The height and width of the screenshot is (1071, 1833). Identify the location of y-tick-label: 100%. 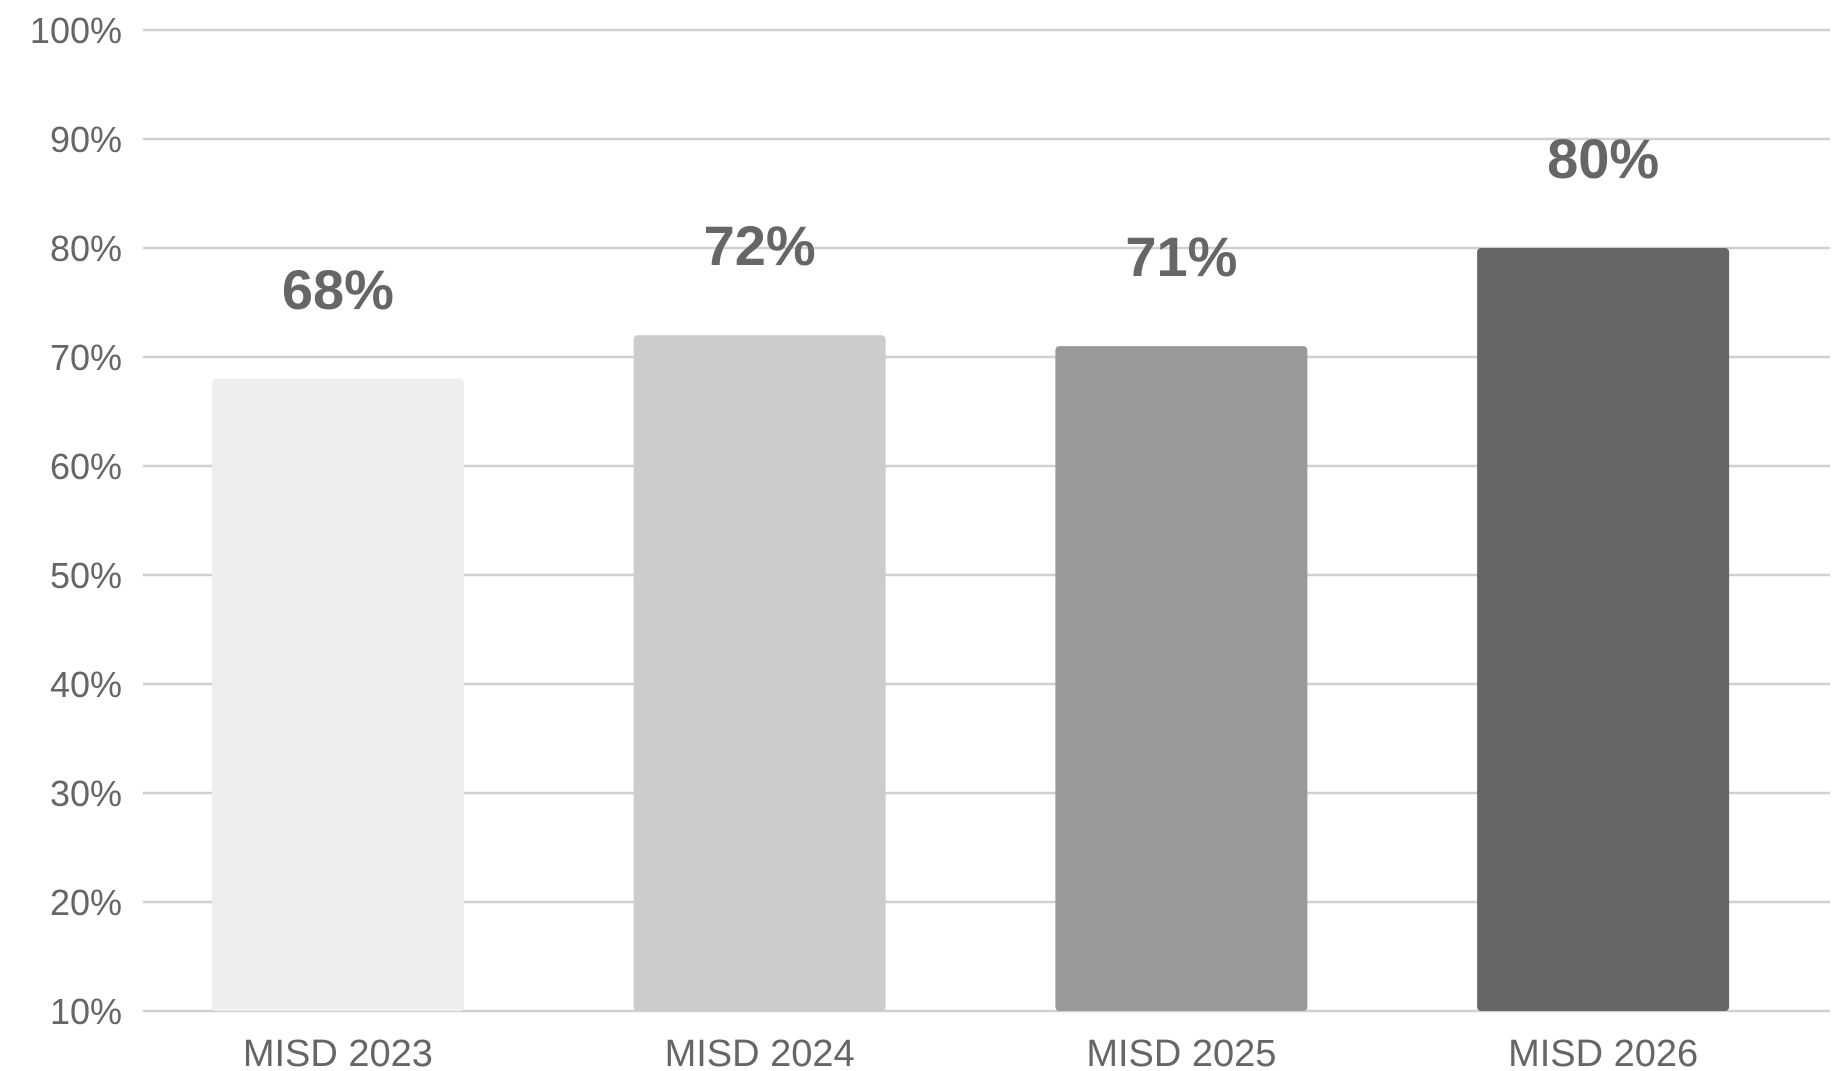
(76, 30).